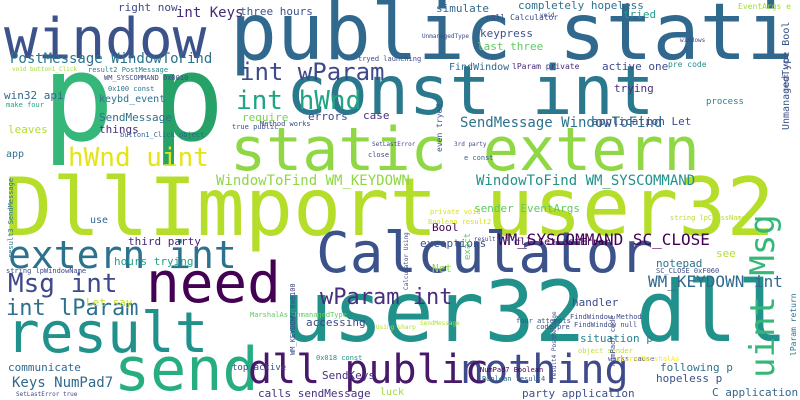 This screenshot has width=800, height=400. What do you see at coordinates (255, 127) in the screenshot?
I see `word: true public` at bounding box center [255, 127].